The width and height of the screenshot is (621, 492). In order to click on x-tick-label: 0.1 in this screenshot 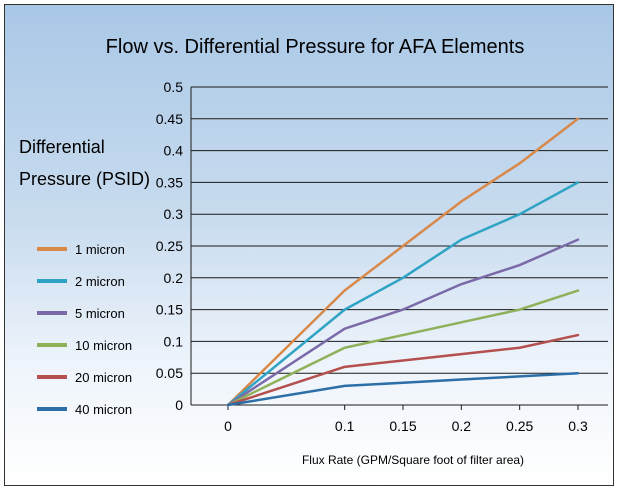, I will do `click(345, 426)`.